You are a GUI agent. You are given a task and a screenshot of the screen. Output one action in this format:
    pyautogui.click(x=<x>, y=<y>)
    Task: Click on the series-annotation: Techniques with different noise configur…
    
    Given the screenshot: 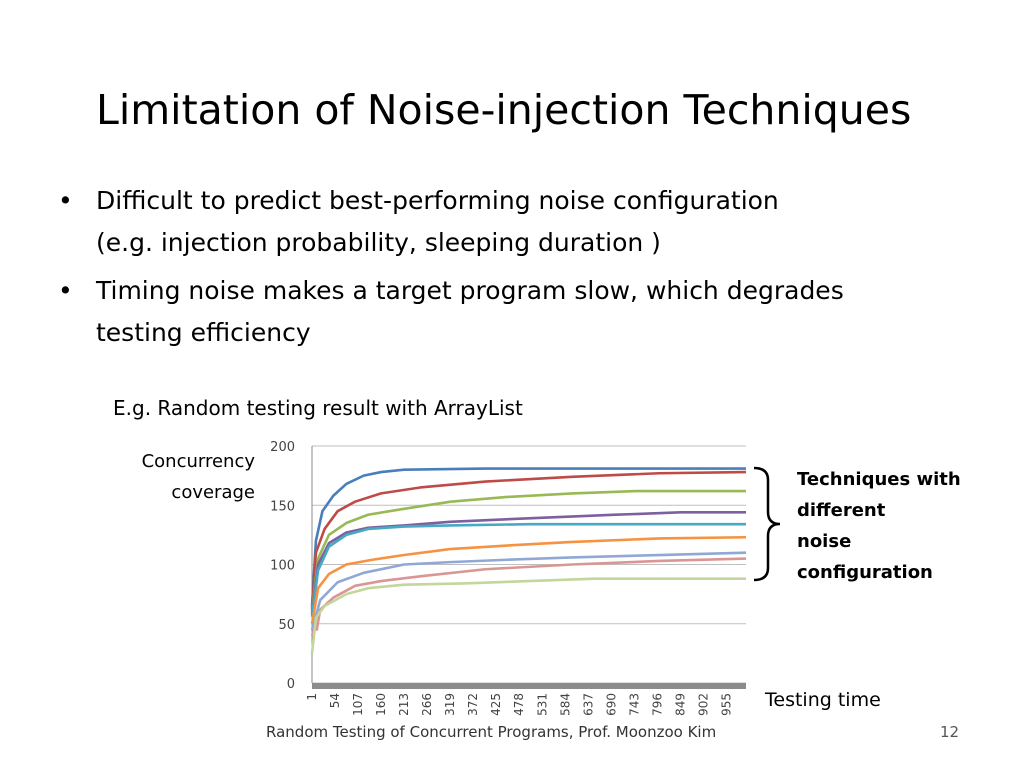 What is the action you would take?
    pyautogui.click(x=897, y=526)
    